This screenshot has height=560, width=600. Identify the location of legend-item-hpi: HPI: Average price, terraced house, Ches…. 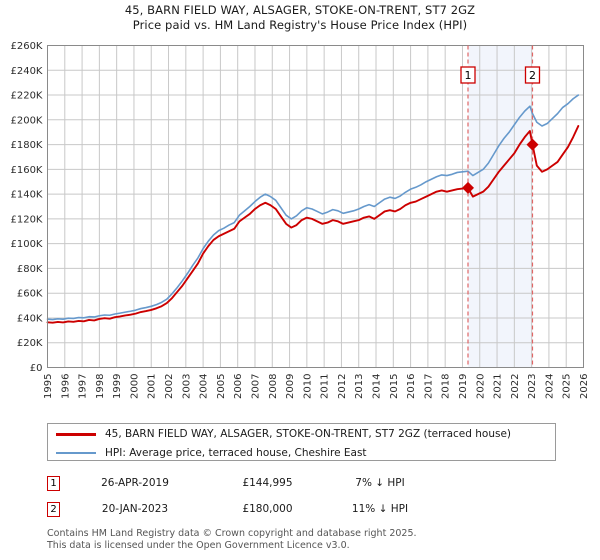
(301, 453).